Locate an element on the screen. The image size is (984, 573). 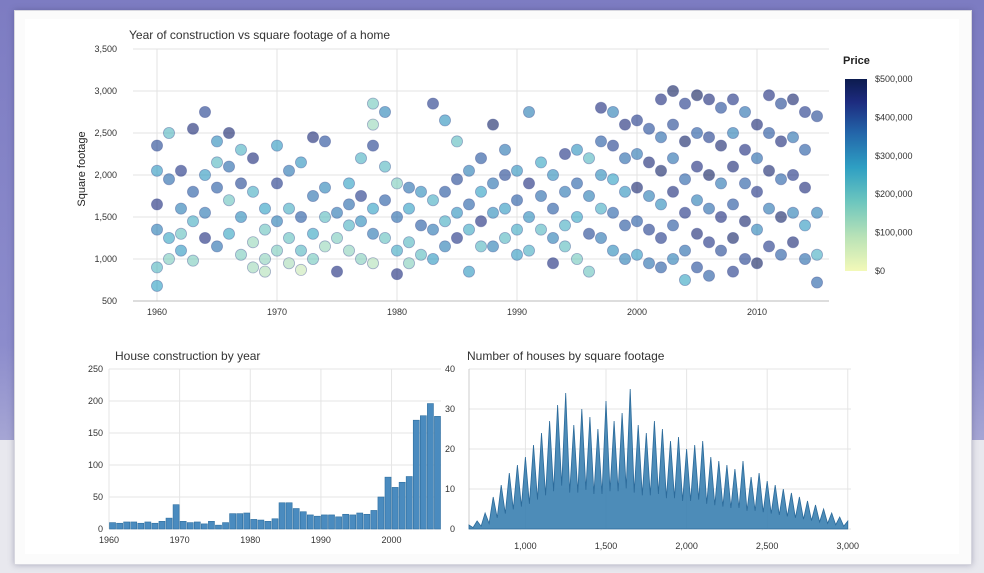
bar-y-tick-label: 50 is located at coordinates (98, 497).